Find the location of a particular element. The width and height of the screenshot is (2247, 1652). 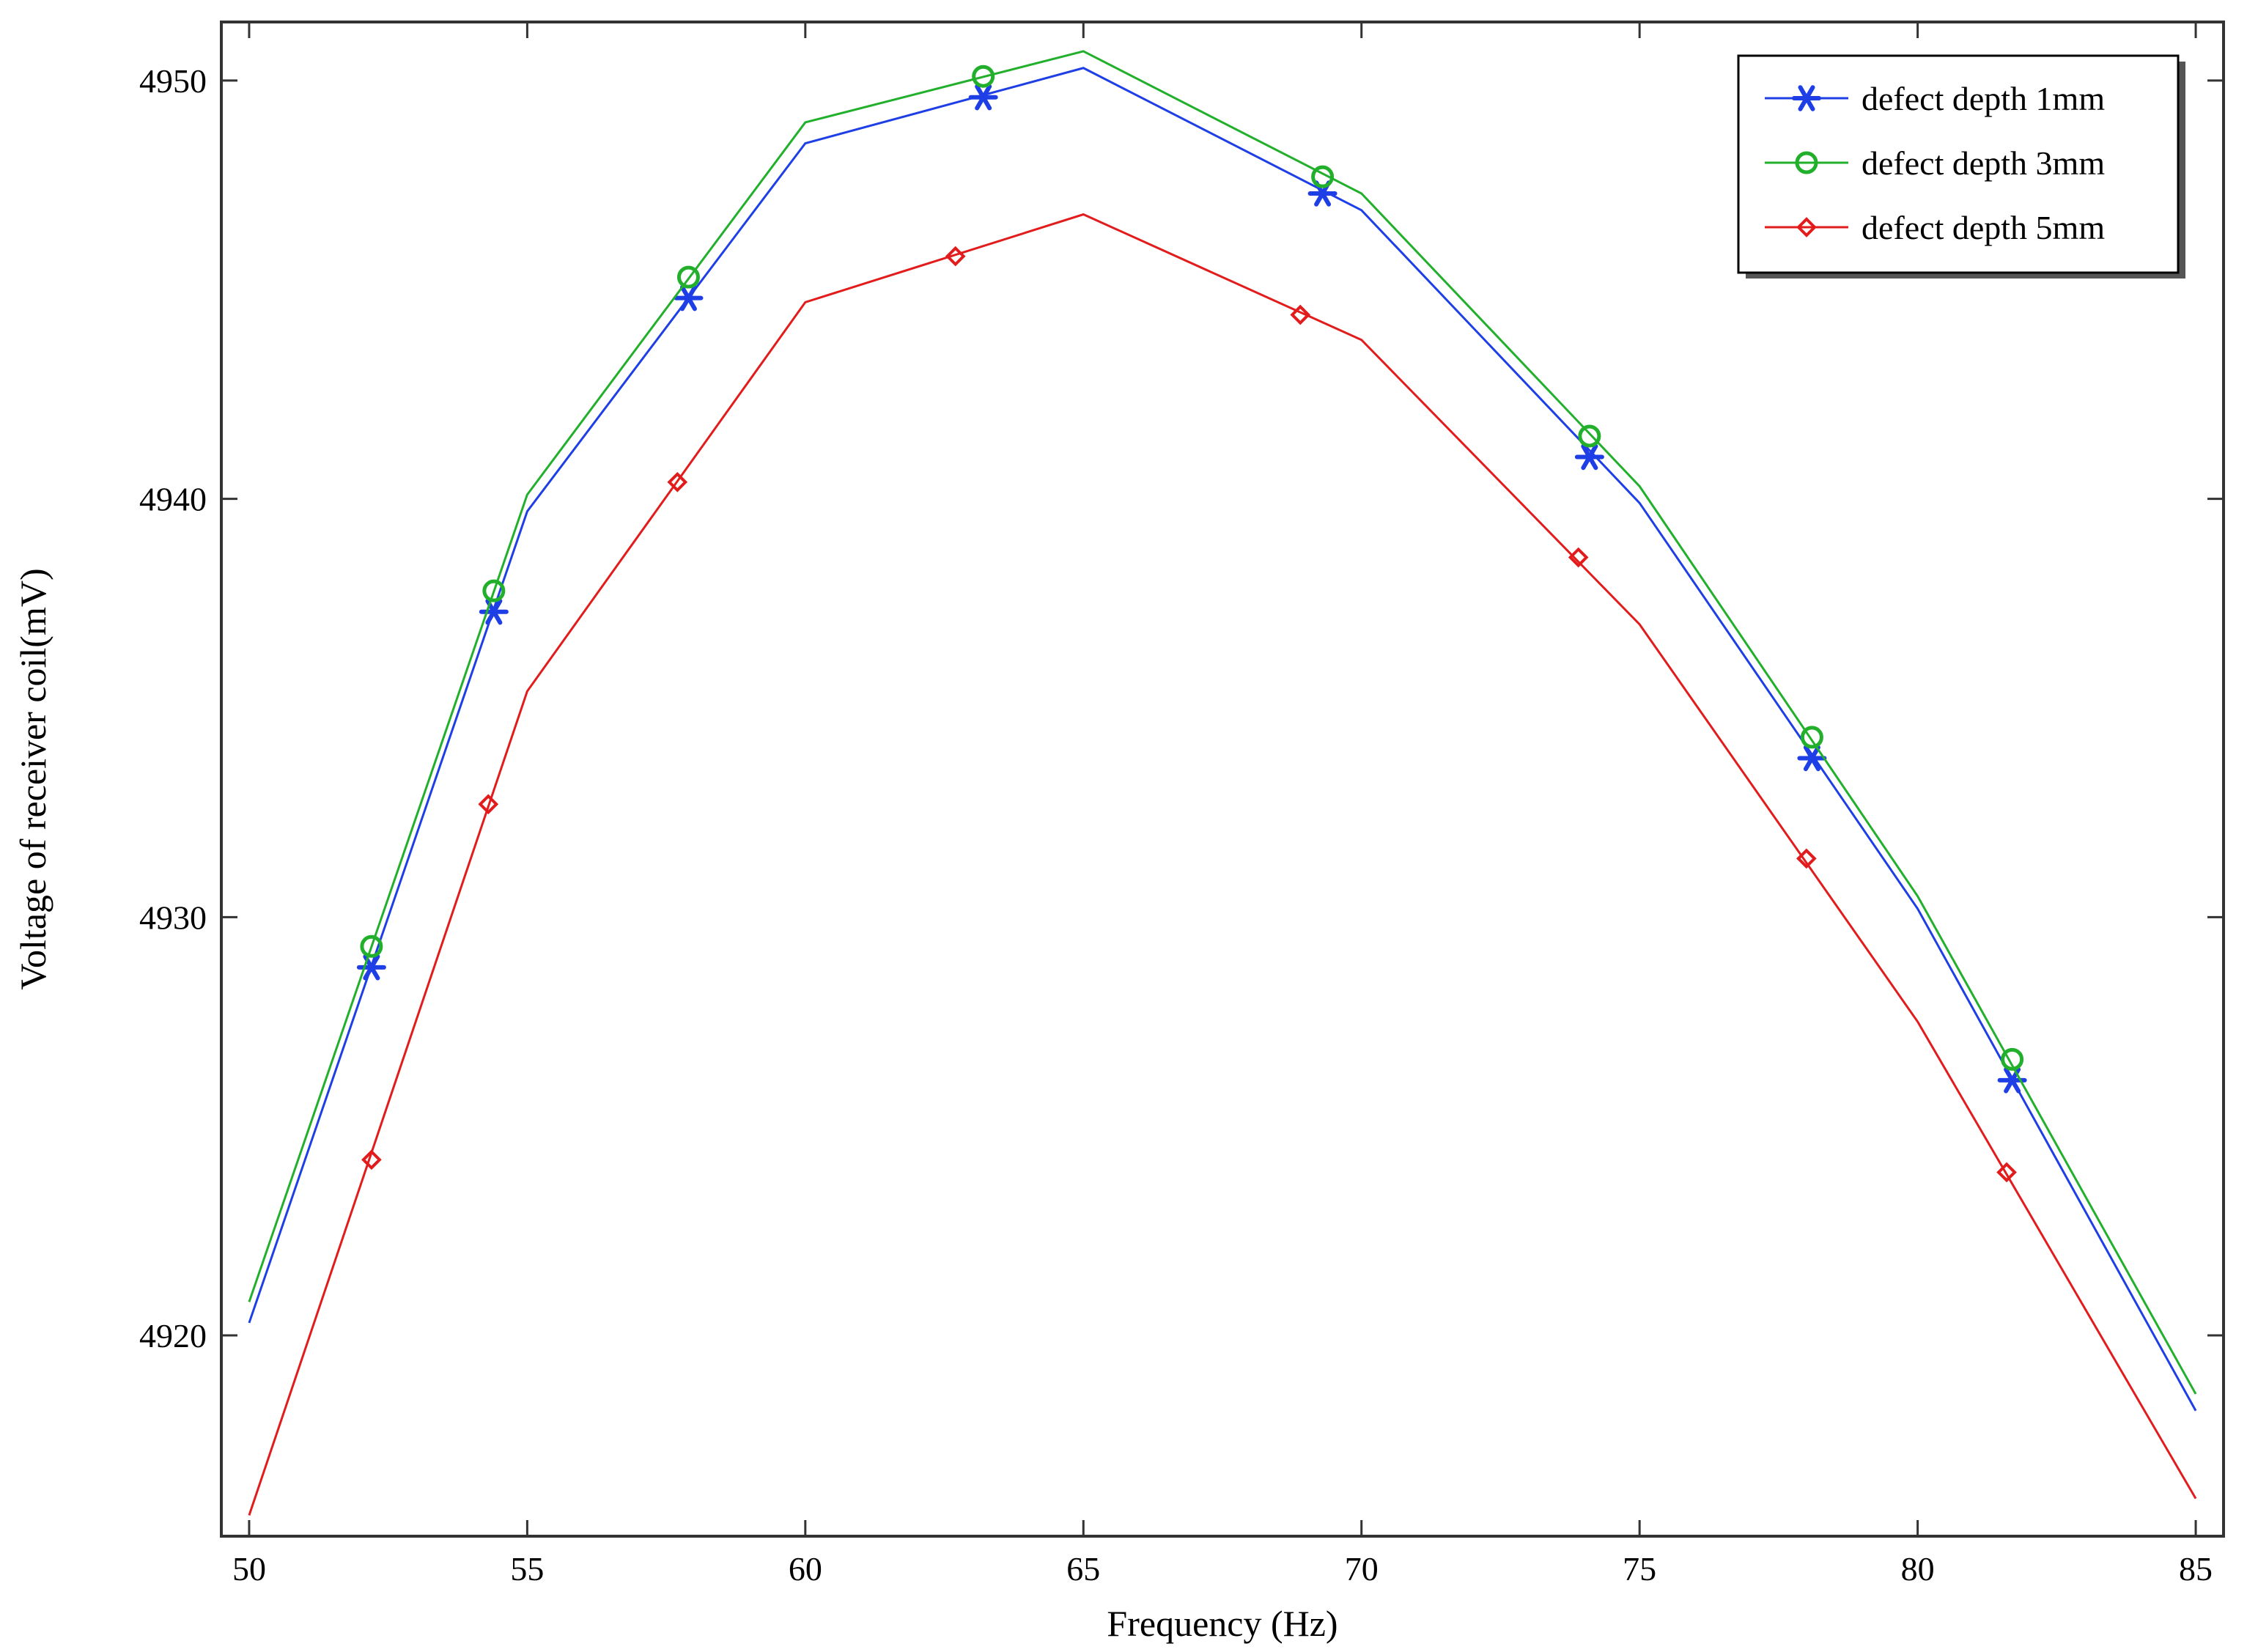

legend-label: defect depth 1mm is located at coordinates (1983, 98).